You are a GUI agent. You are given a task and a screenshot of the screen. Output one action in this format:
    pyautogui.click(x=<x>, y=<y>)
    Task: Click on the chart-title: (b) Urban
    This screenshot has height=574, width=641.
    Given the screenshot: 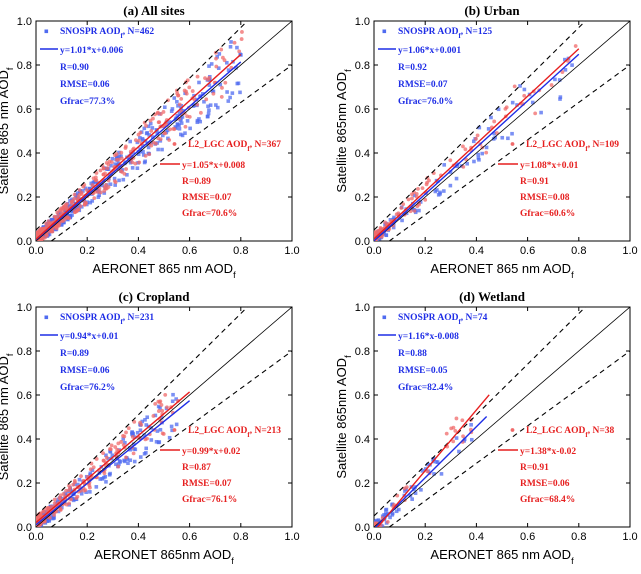 What is the action you would take?
    pyautogui.click(x=492, y=10)
    